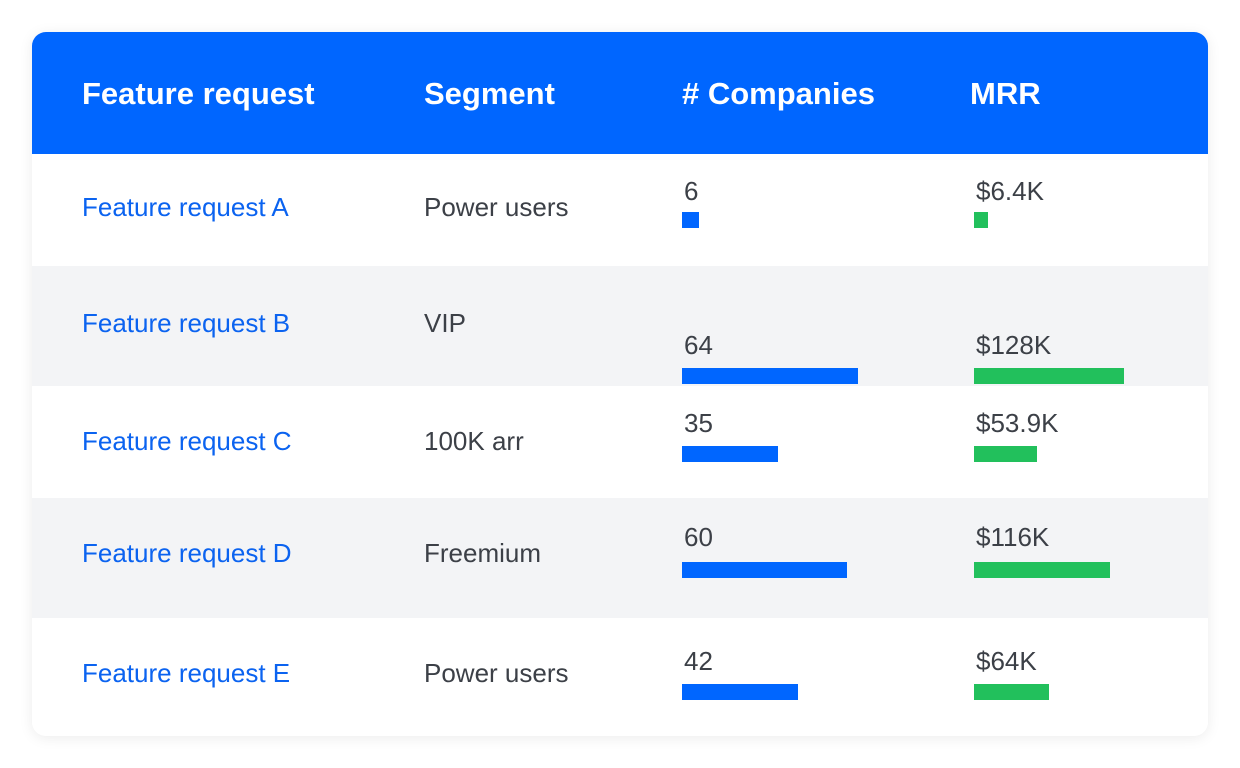 Image resolution: width=1240 pixels, height=768 pixels. What do you see at coordinates (1010, 191) in the screenshot?
I see `mrr-value: $6.4K` at bounding box center [1010, 191].